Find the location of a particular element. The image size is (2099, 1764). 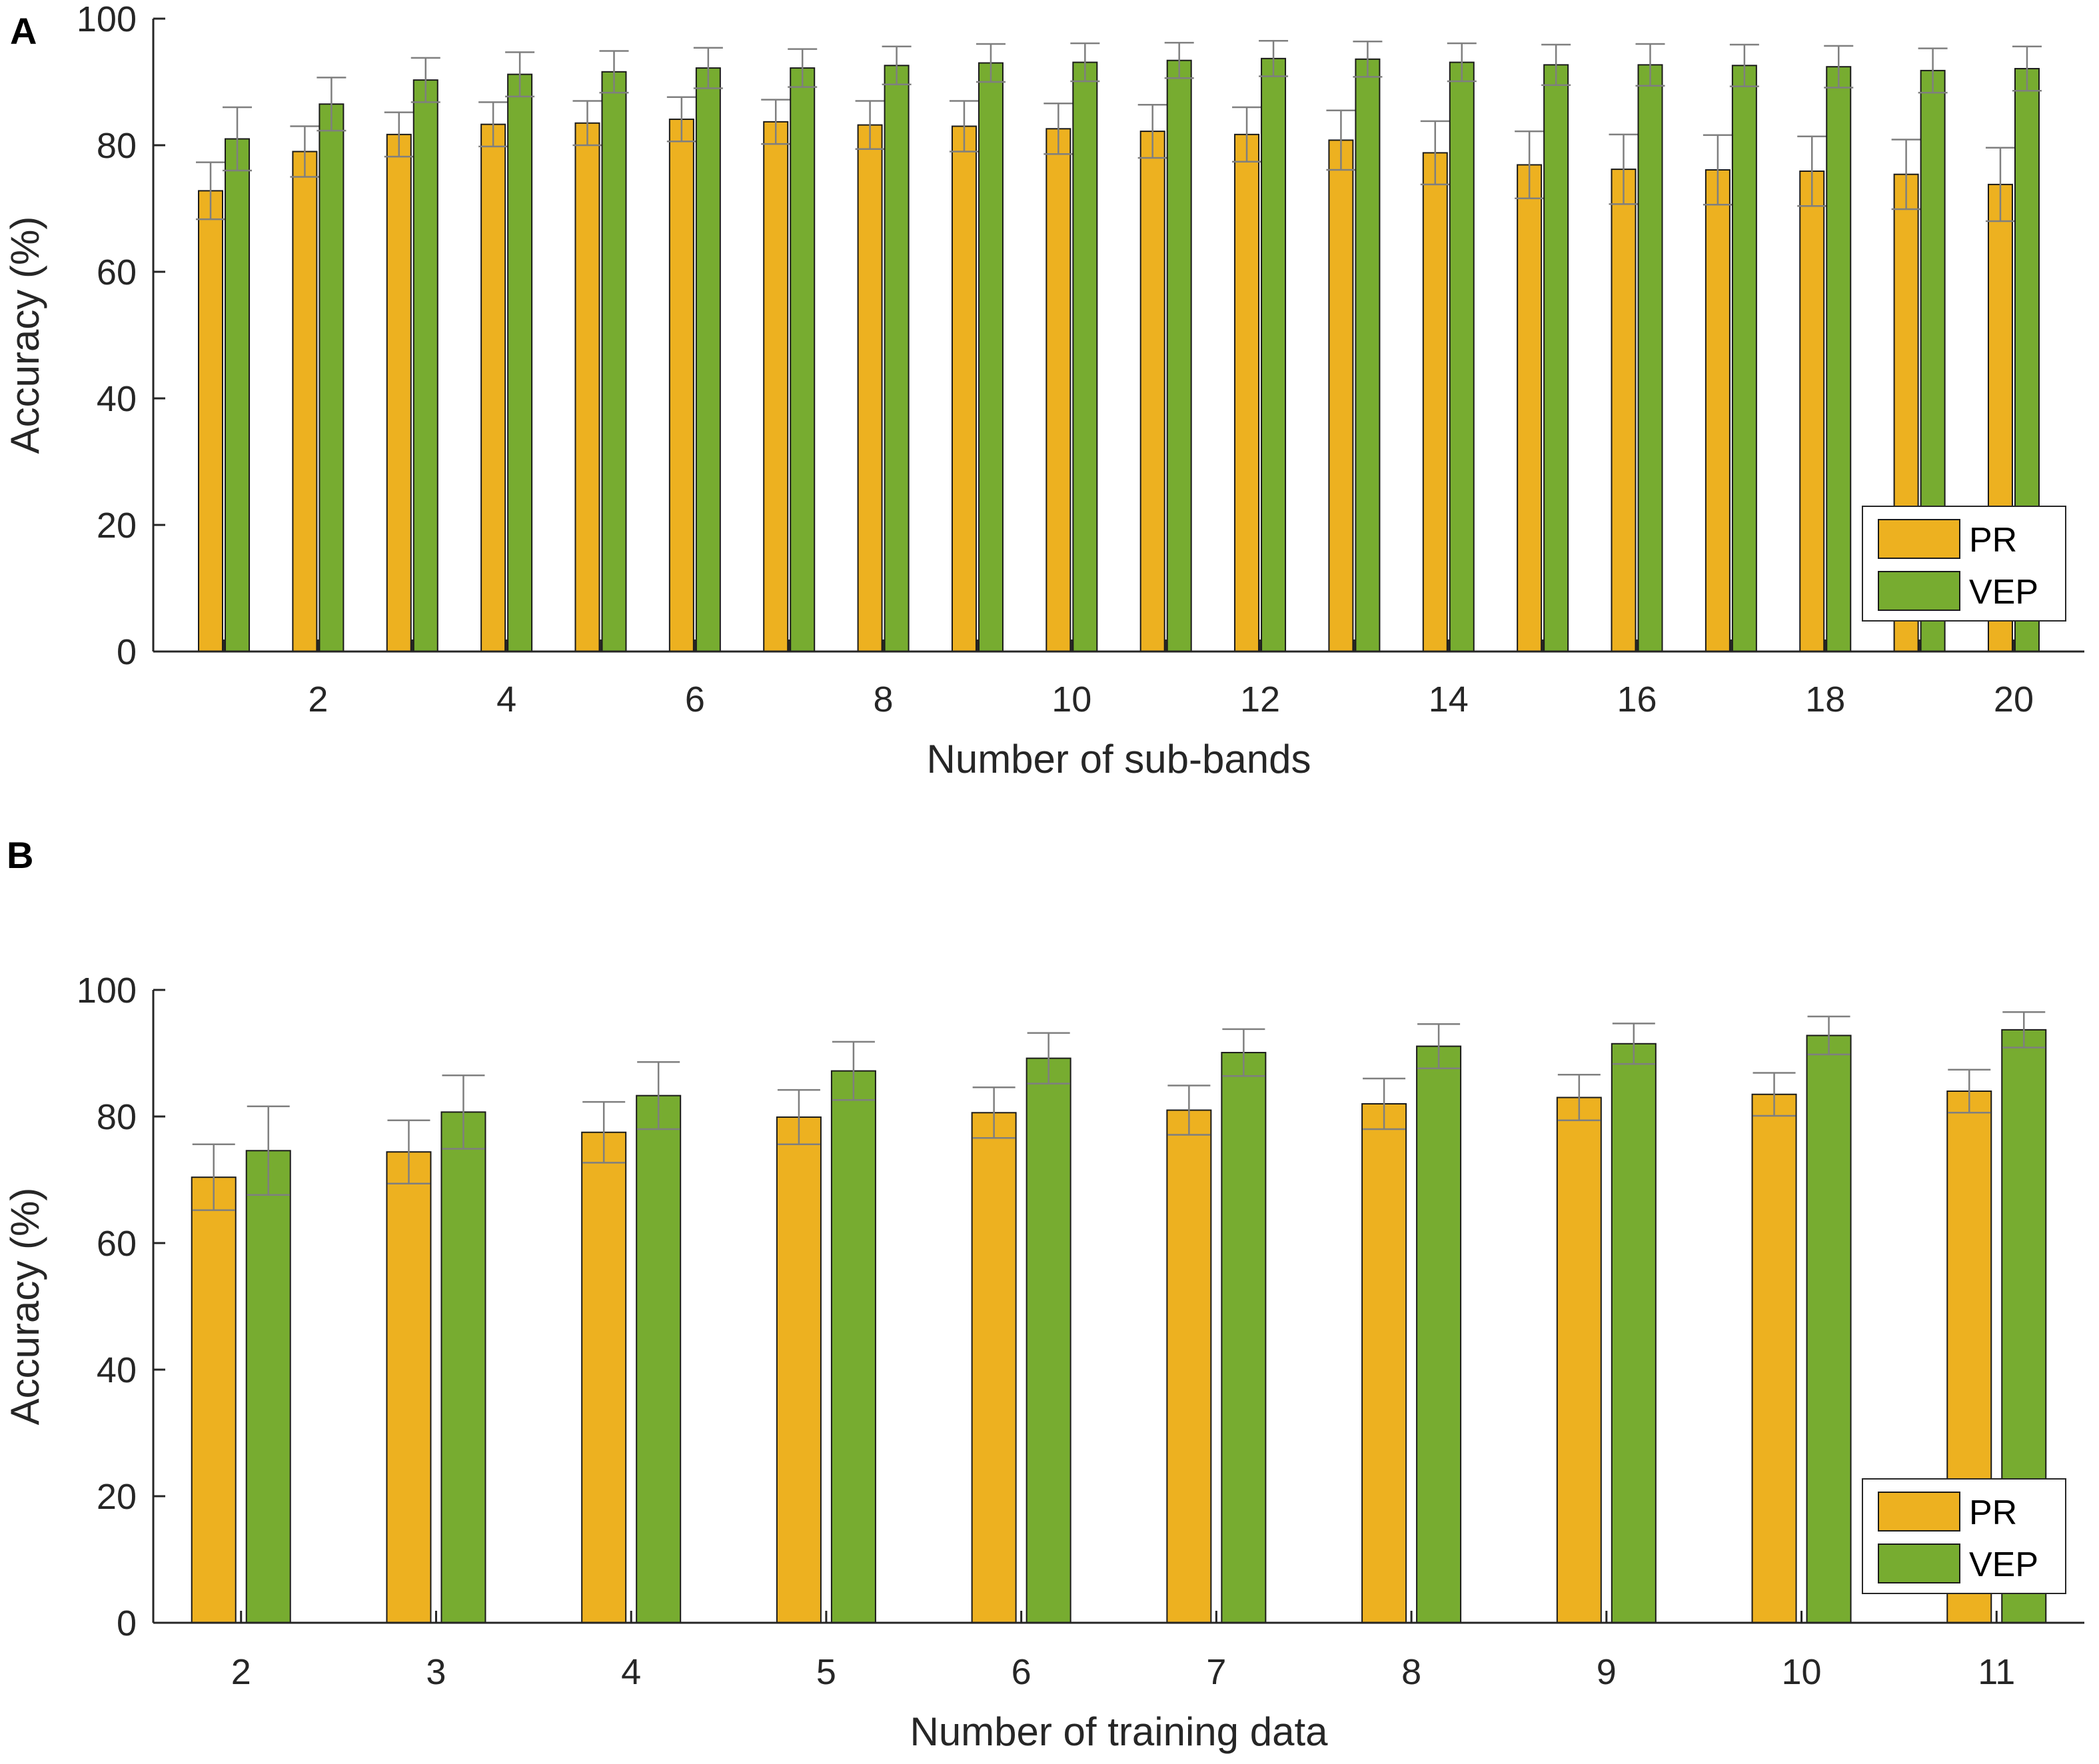

y-tick-label: 80 is located at coordinates (117, 1117).